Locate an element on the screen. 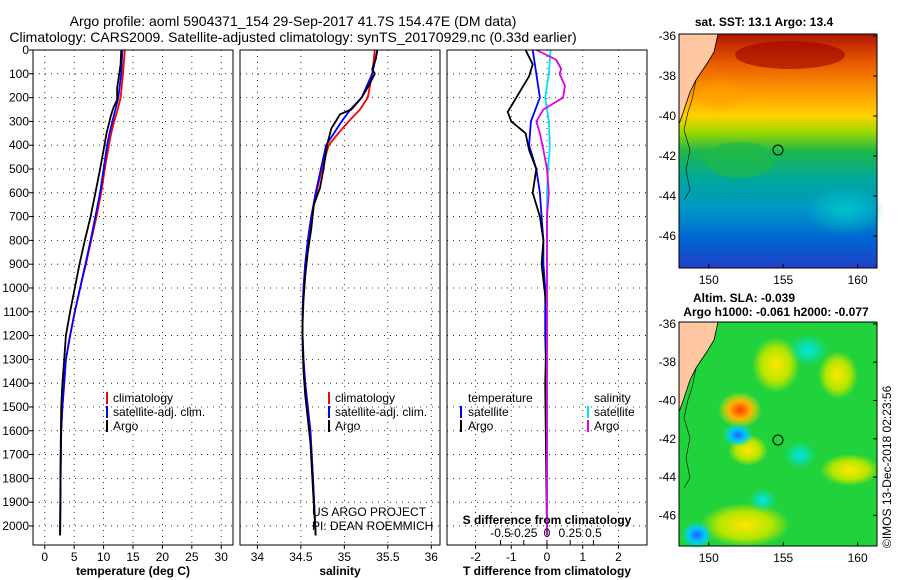 This screenshot has height=580, width=900. y-tick-label: 800 is located at coordinates (19, 240).